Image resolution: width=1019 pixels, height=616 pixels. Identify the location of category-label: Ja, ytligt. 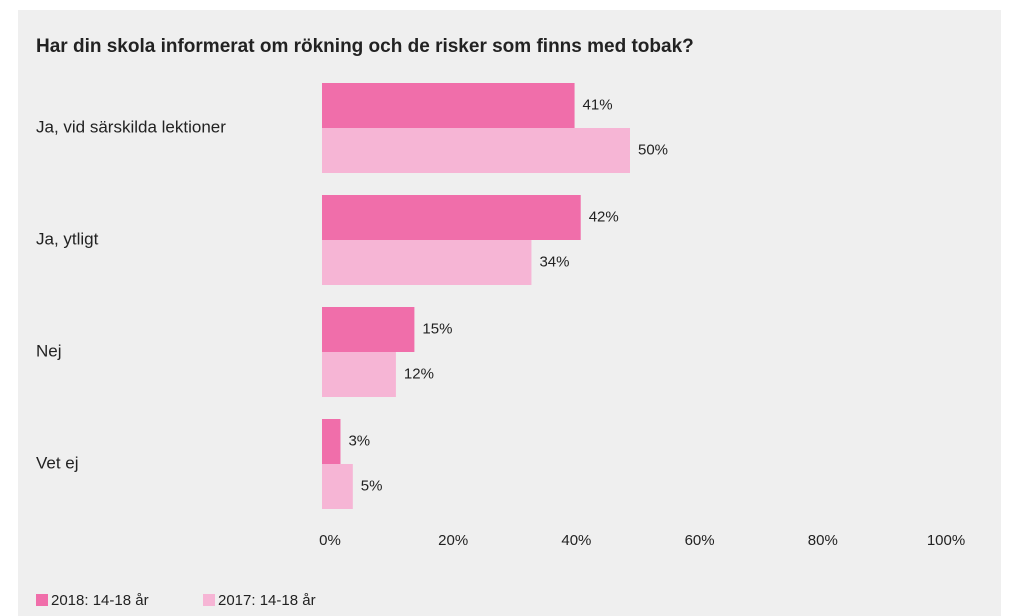
(67, 238).